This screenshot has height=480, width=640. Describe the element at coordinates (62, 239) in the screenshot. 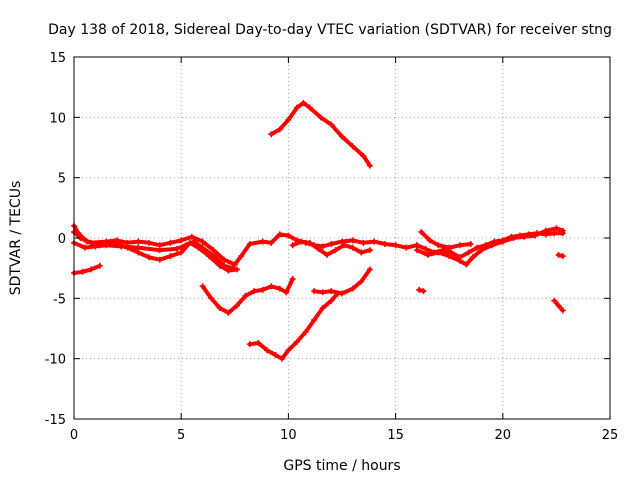

I see `y-tick-label: 0` at that location.